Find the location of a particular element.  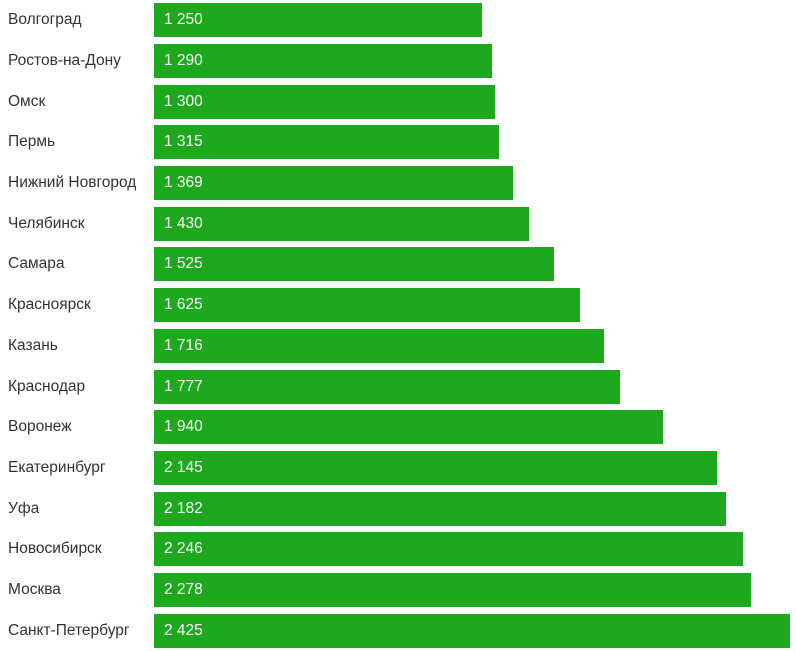

chart-row: Омск 1 300 is located at coordinates (398, 101).